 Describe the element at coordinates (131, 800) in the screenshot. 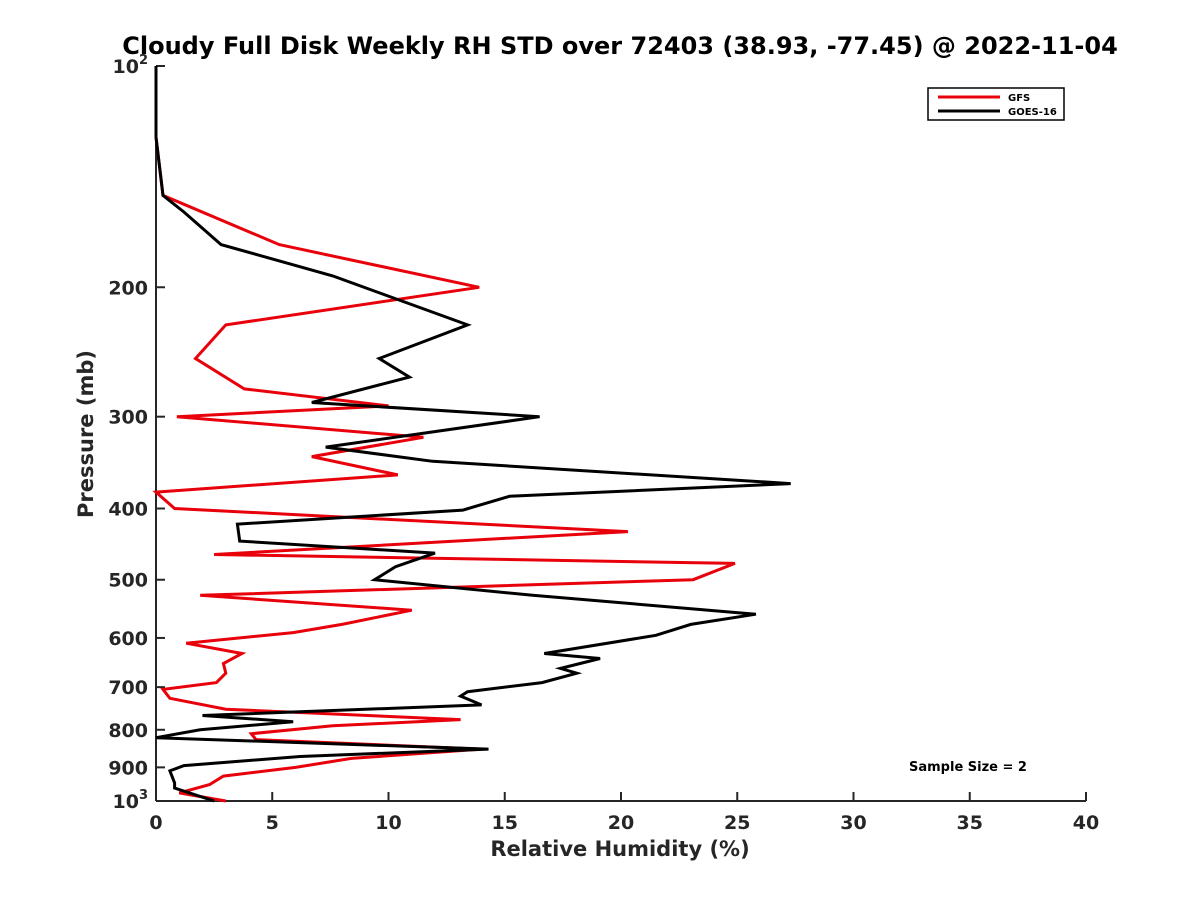

I see `y-tick-label: 10³` at that location.